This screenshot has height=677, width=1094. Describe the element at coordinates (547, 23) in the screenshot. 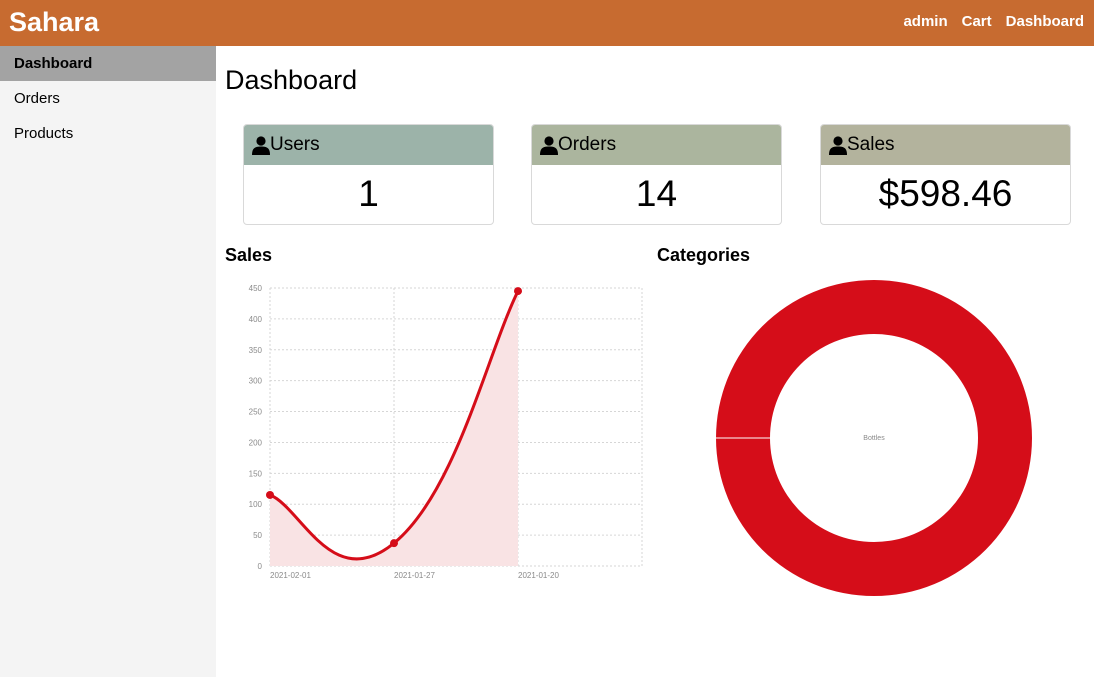

I see `top-navbar: Sahara admin Cart Dashboard` at that location.